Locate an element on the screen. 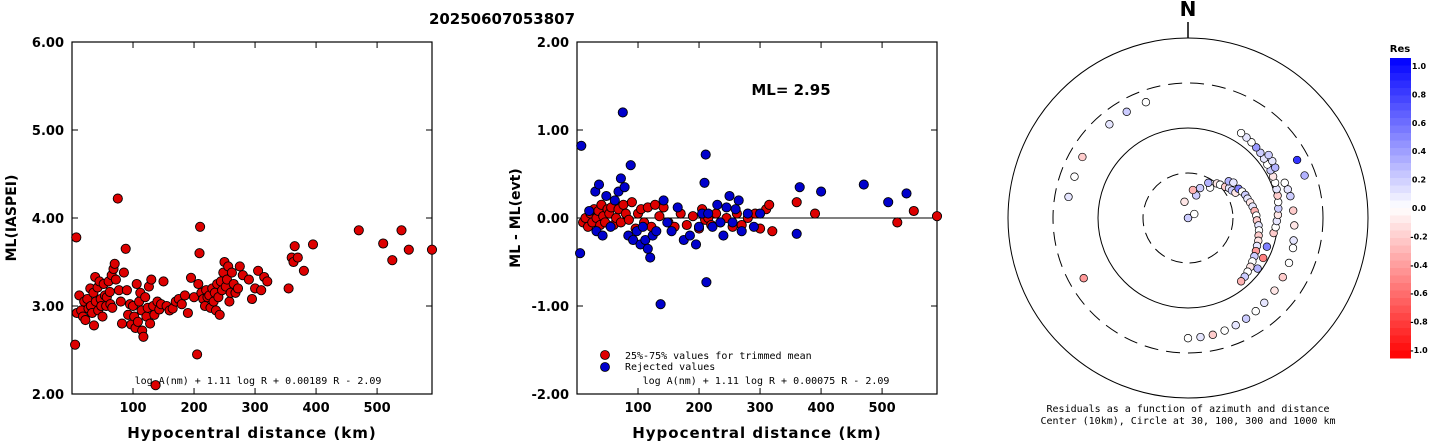 This screenshot has width=1437, height=445. colorbar-tick-label: -0.4 is located at coordinates (1419, 265).